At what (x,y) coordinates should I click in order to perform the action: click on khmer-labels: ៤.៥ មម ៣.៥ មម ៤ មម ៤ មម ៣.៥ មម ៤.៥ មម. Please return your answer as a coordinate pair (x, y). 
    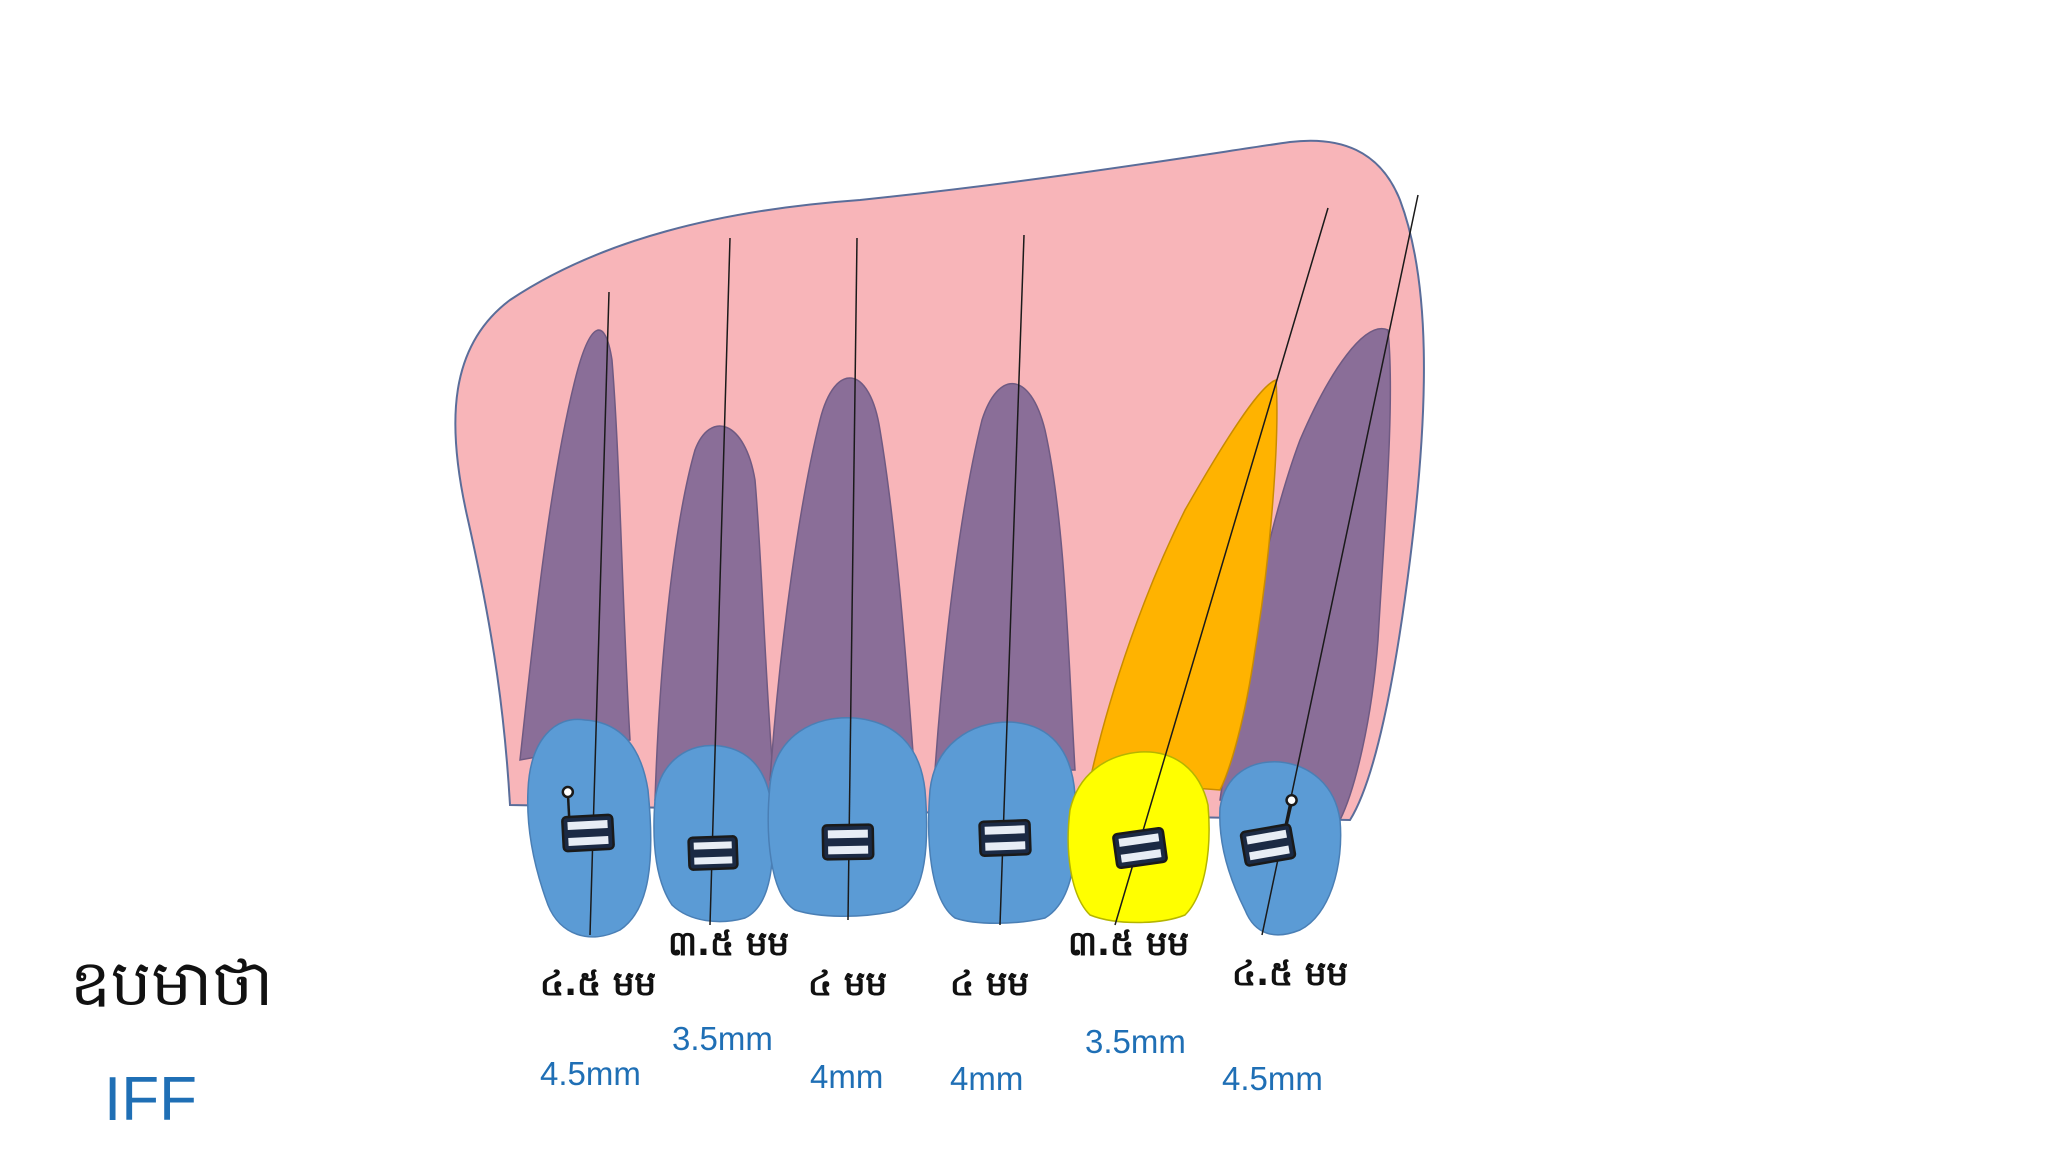
    Looking at the image, I should click on (944, 964).